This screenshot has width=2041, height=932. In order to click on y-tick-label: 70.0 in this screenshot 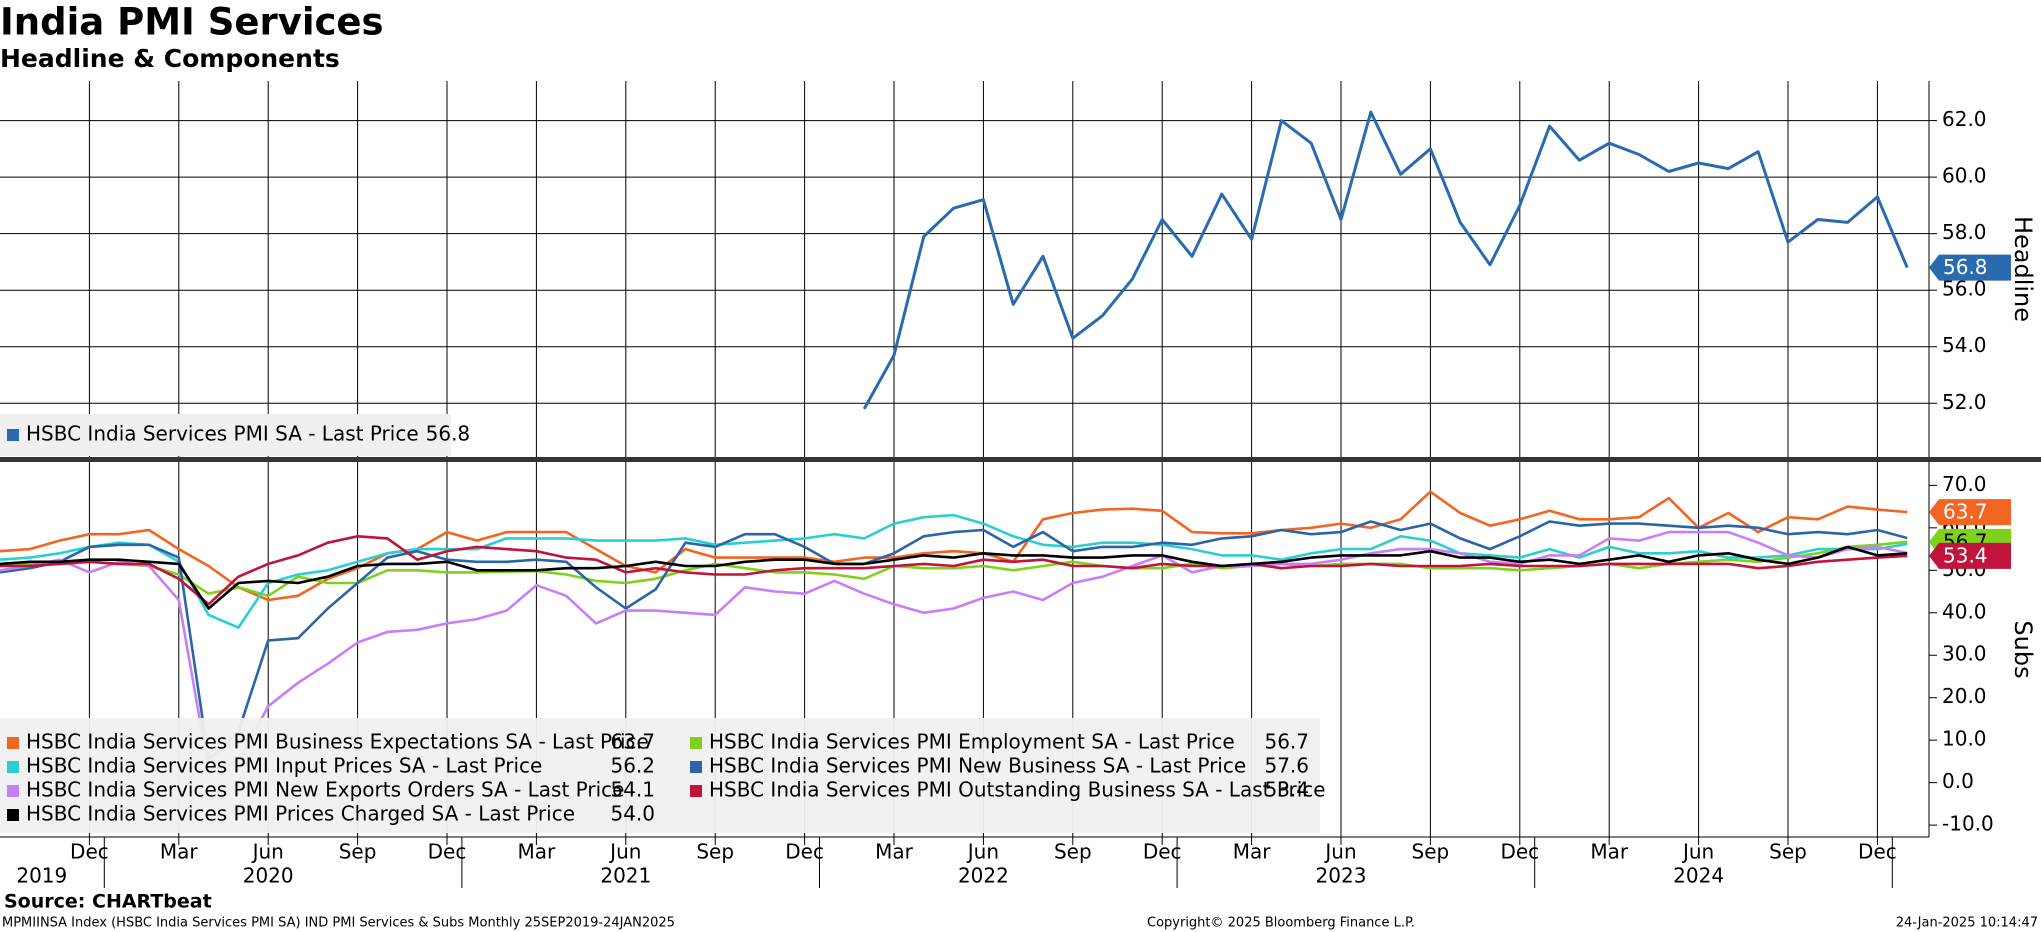, I will do `click(1964, 484)`.